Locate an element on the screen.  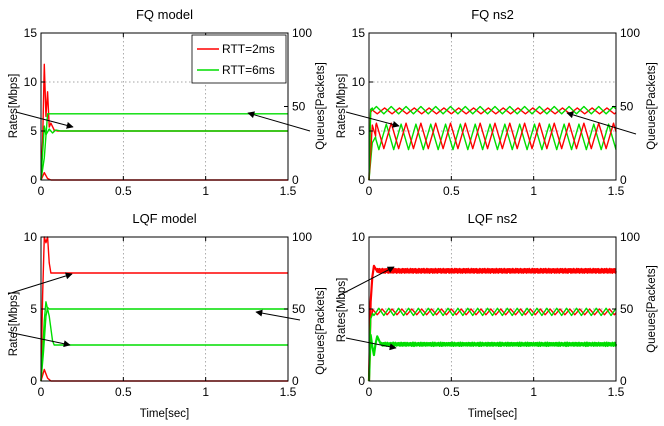
legend: RTT=2ms RTT=6ms is located at coordinates (239, 59).